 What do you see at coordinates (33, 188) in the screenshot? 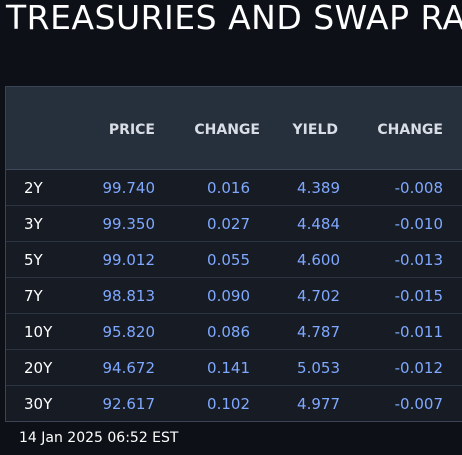
I see `tenor-label: 2Y` at bounding box center [33, 188].